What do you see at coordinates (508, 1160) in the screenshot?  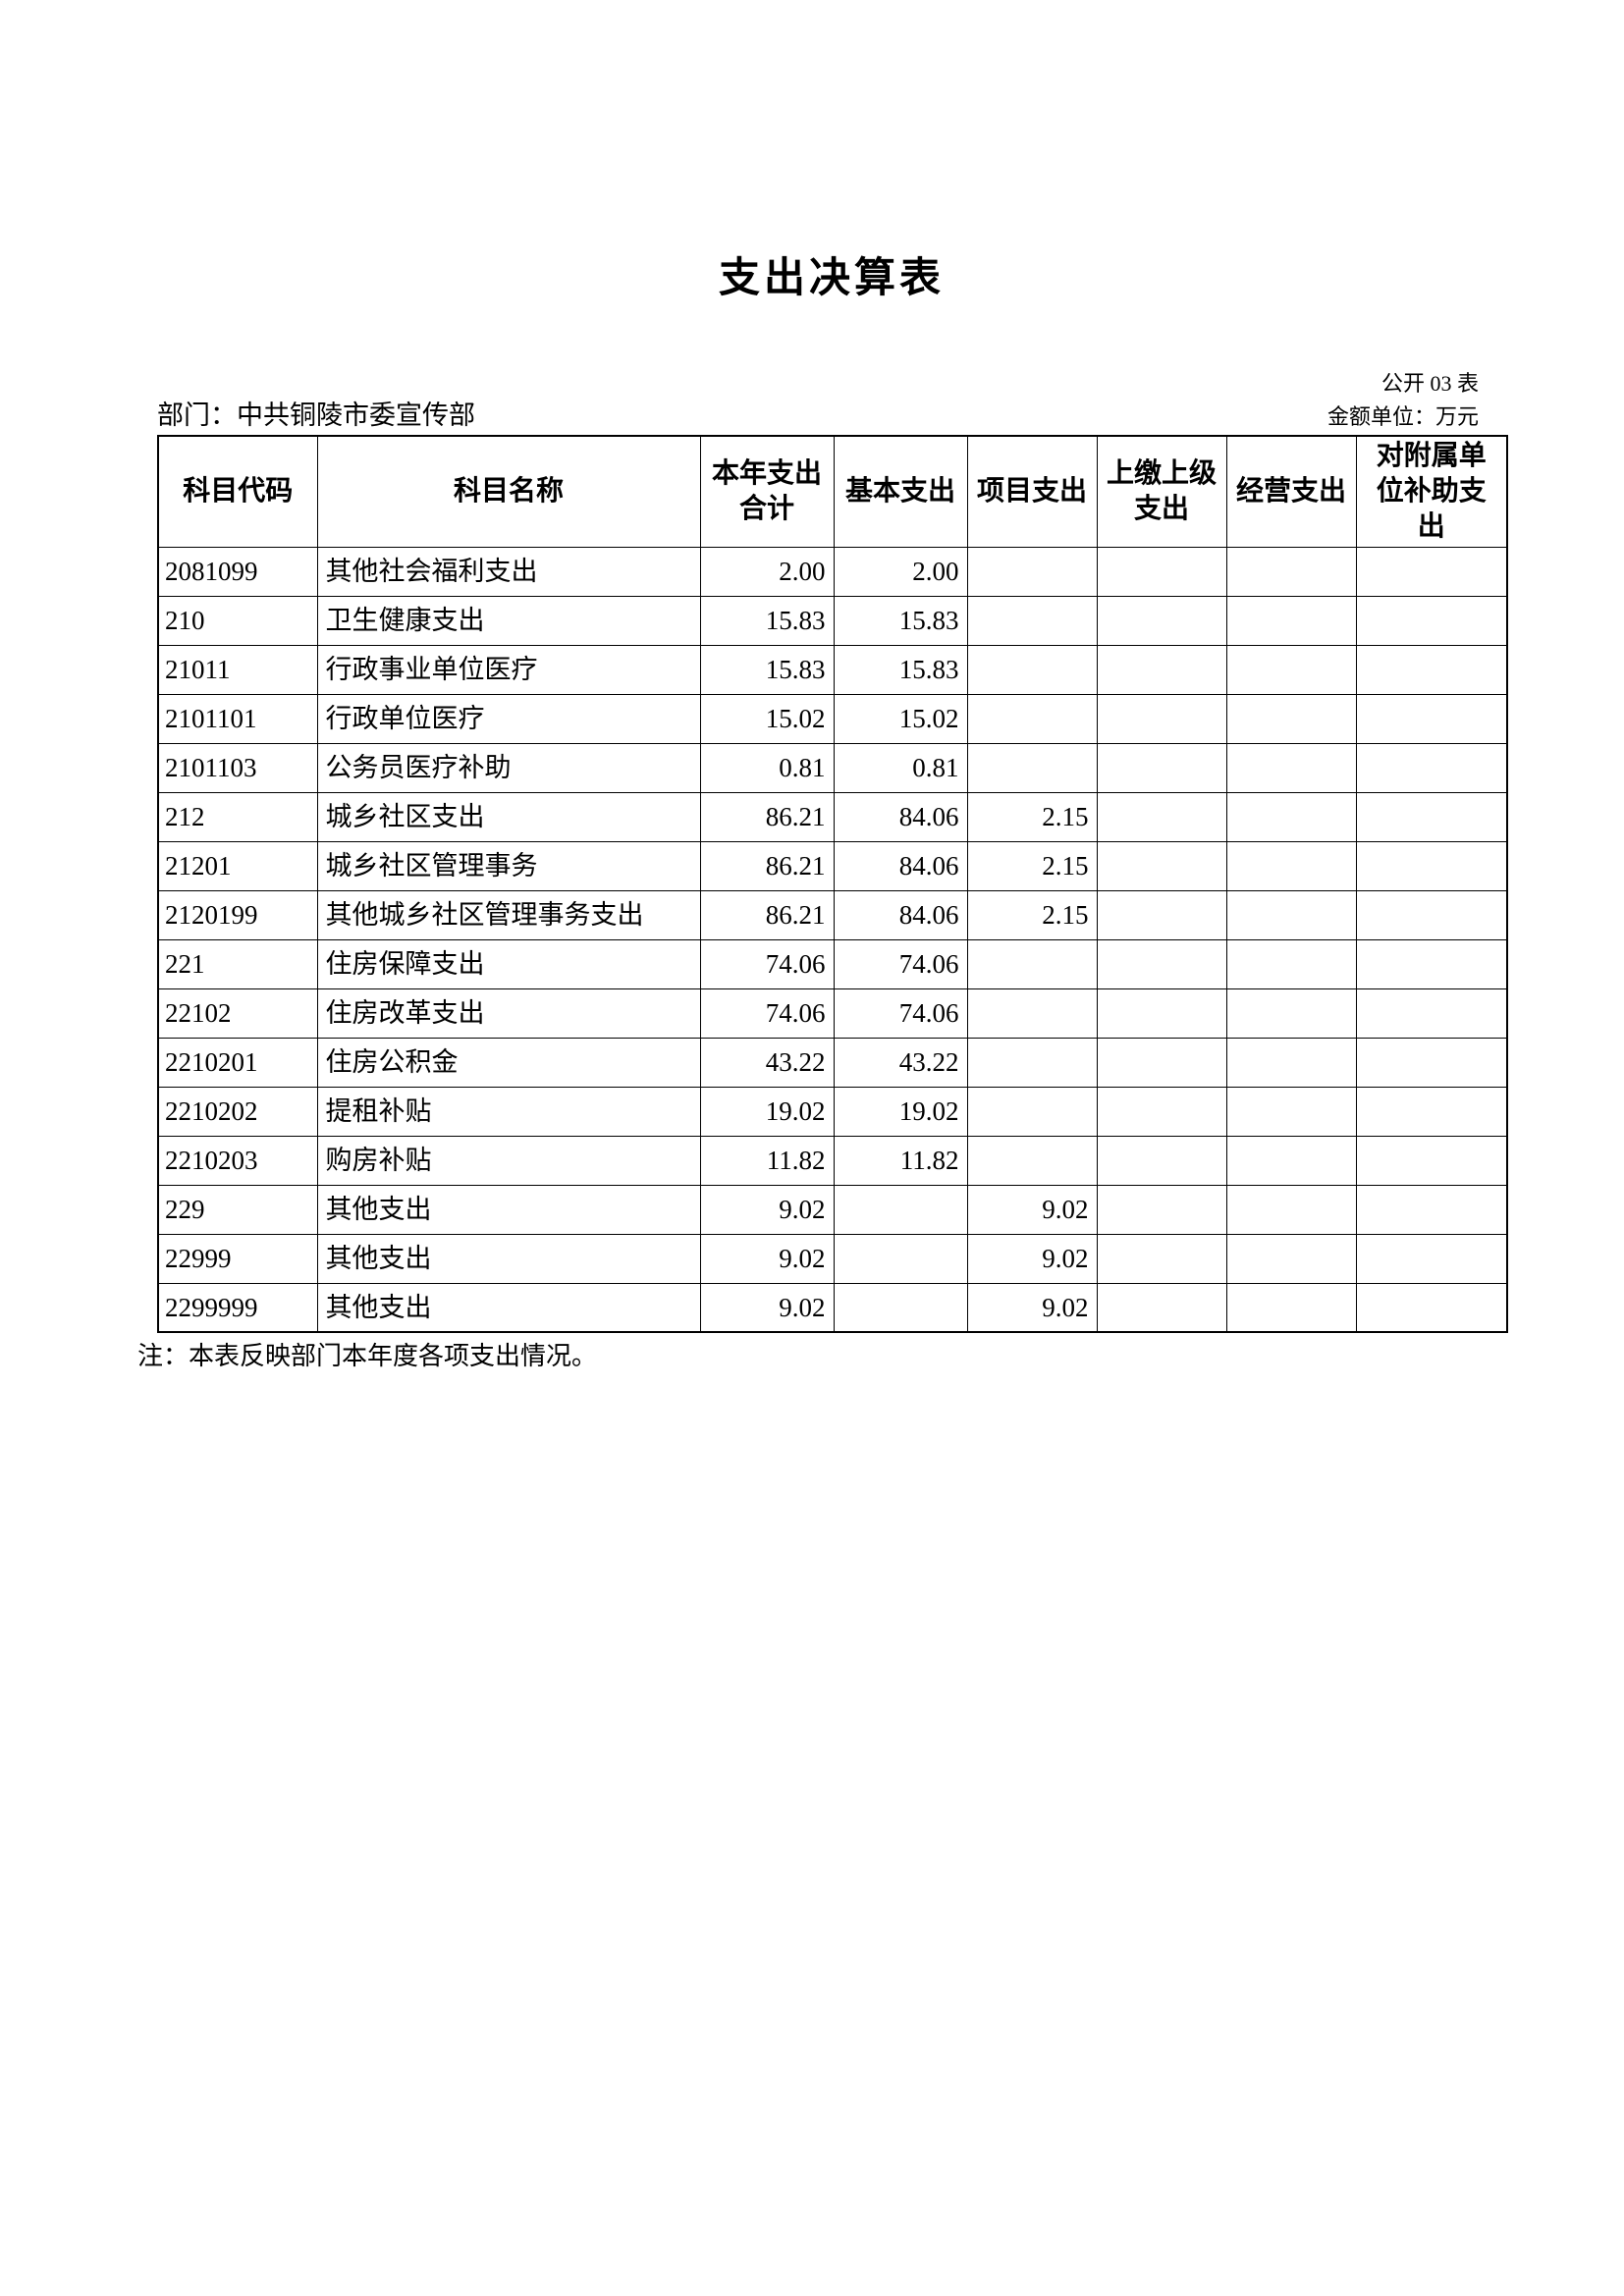 I see `subject-name-cell: 购房补贴` at bounding box center [508, 1160].